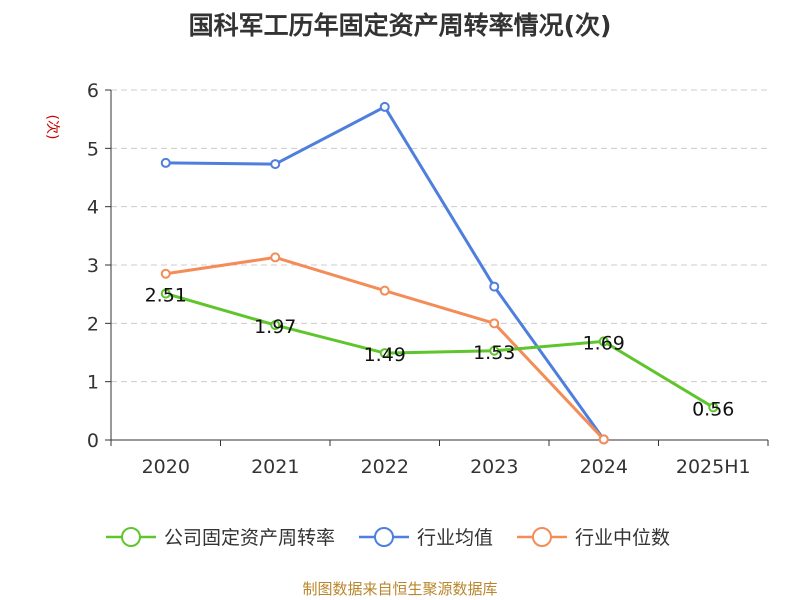 The height and width of the screenshot is (600, 800). I want to click on legend-label: 行业中位数, so click(622, 538).